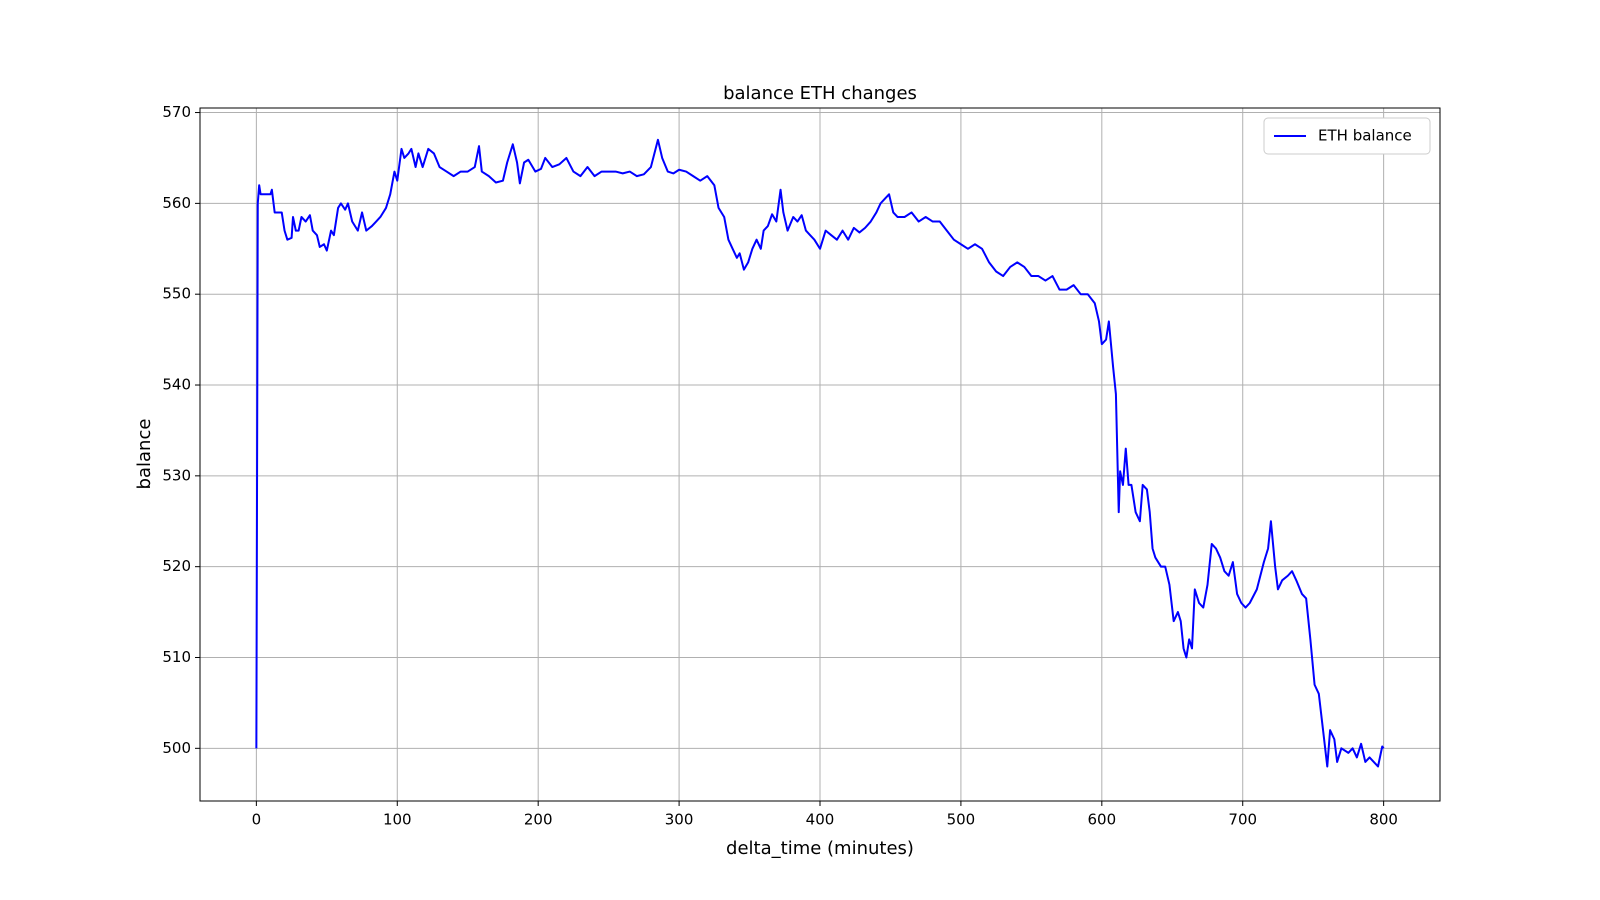 The height and width of the screenshot is (900, 1600). I want to click on y-tick-label: 520, so click(176, 566).